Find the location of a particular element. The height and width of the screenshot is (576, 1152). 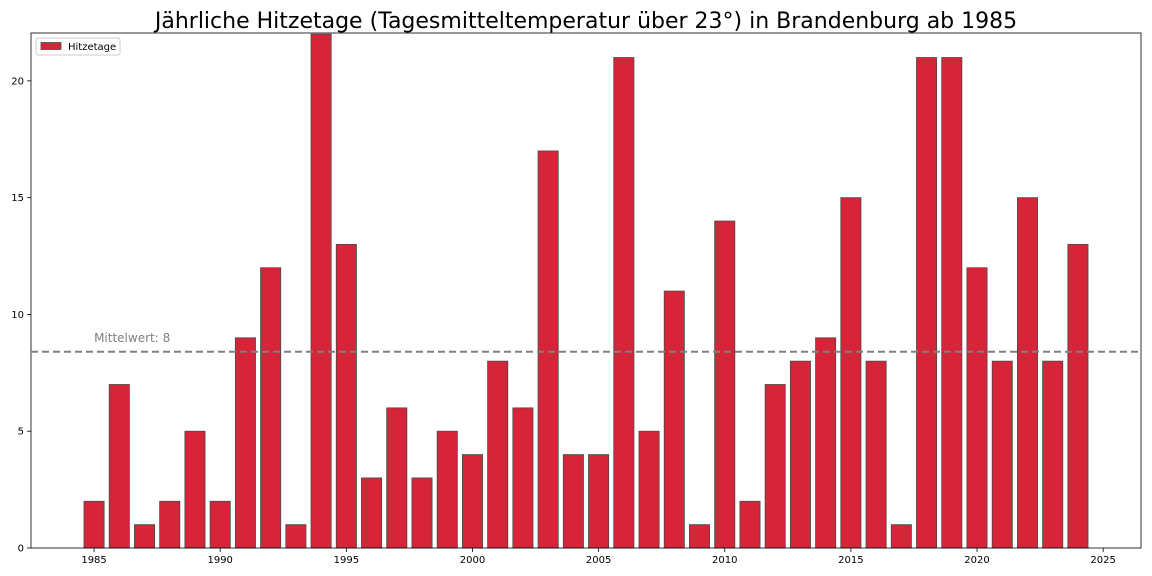

bar-2013 is located at coordinates (800, 454).